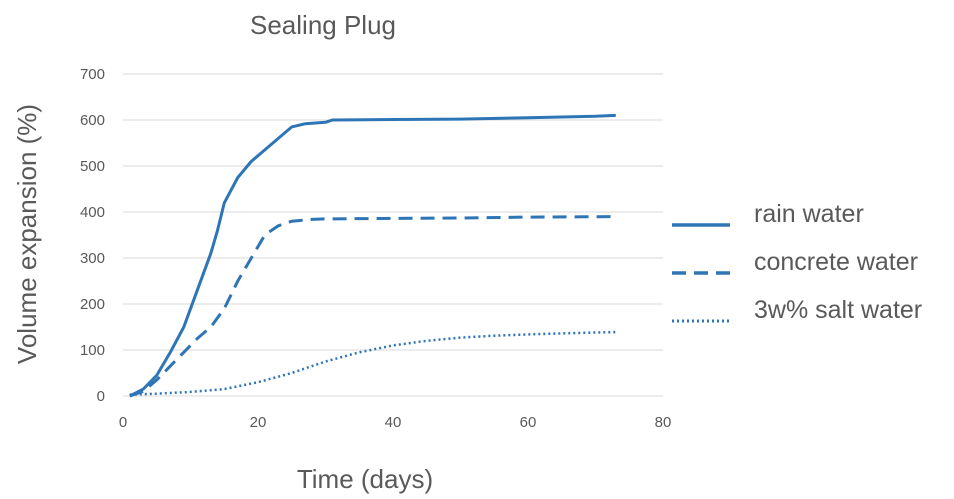  I want to click on y-tick-label: 300, so click(92, 258).